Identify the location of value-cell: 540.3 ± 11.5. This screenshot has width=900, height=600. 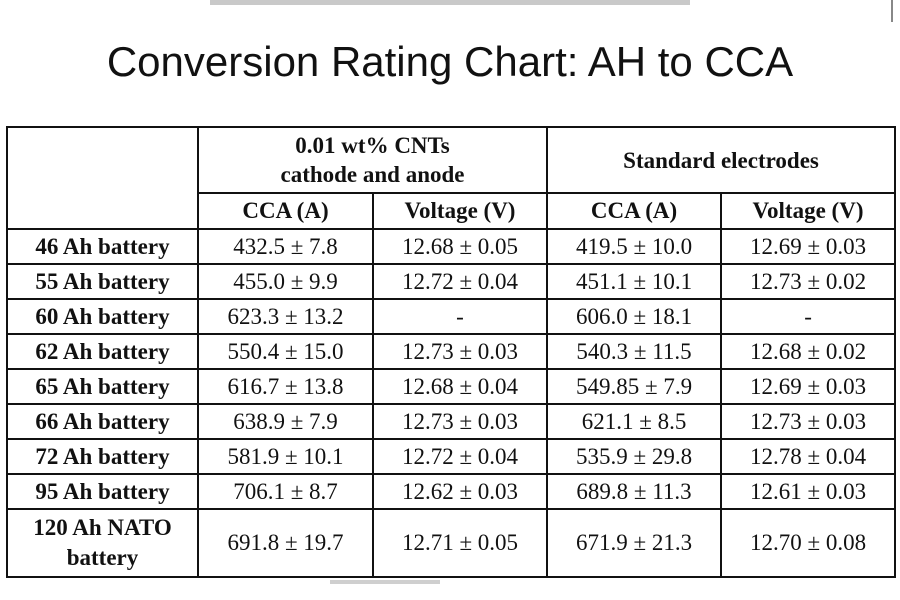
(634, 351).